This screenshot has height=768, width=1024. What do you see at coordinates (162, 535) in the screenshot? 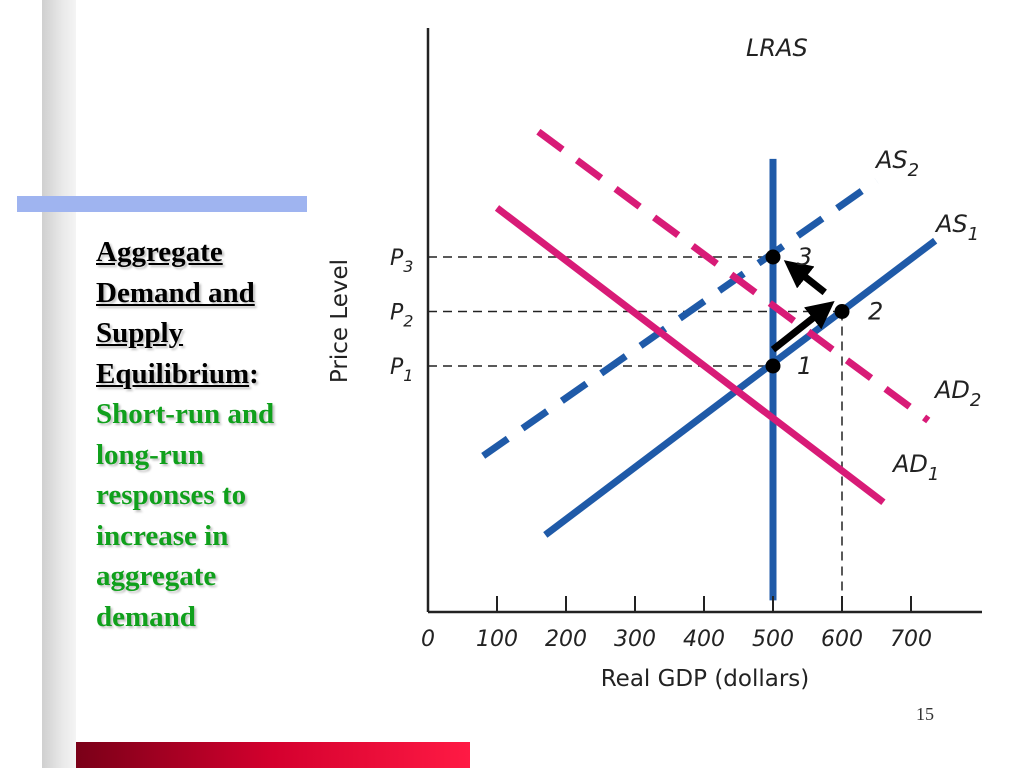
I see `slide-subtitle-line: increase in` at bounding box center [162, 535].